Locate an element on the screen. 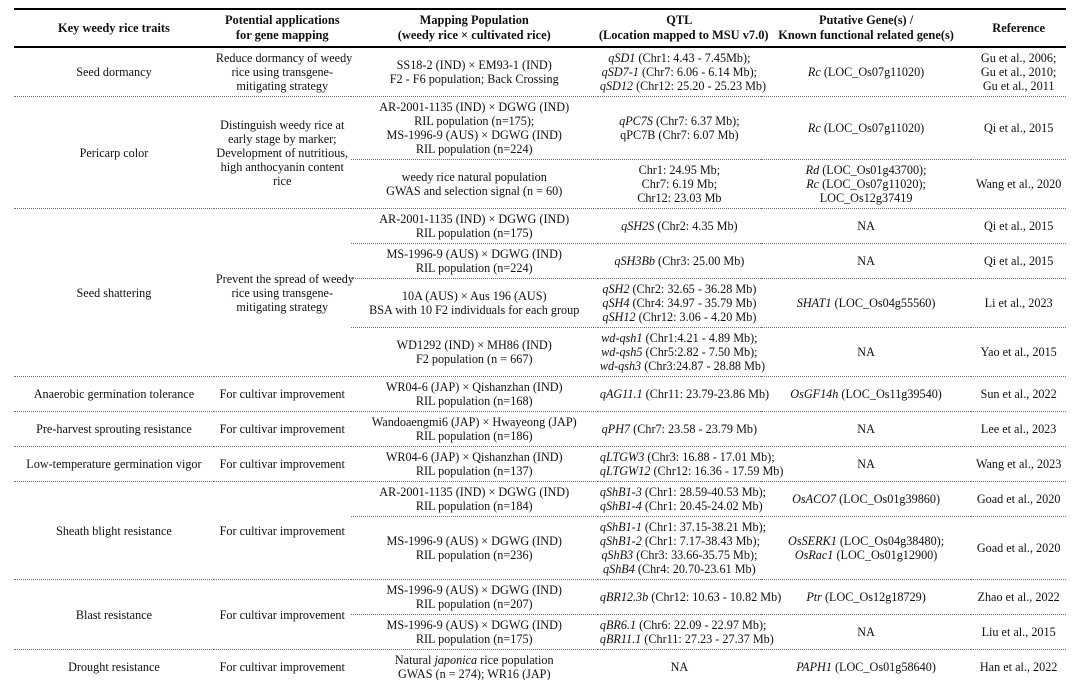 This screenshot has width=1080, height=680. trait-cell: Anaerobic germination tolerance is located at coordinates (114, 394).